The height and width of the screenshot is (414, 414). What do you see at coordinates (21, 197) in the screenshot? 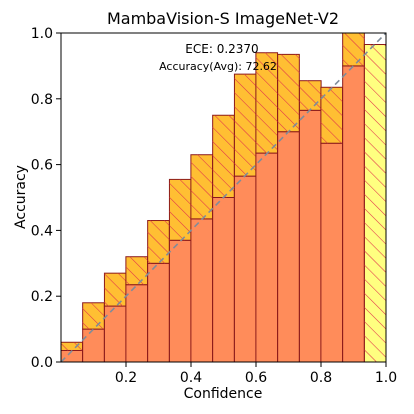
I see `y-axis-label: Accuracy` at bounding box center [21, 197].